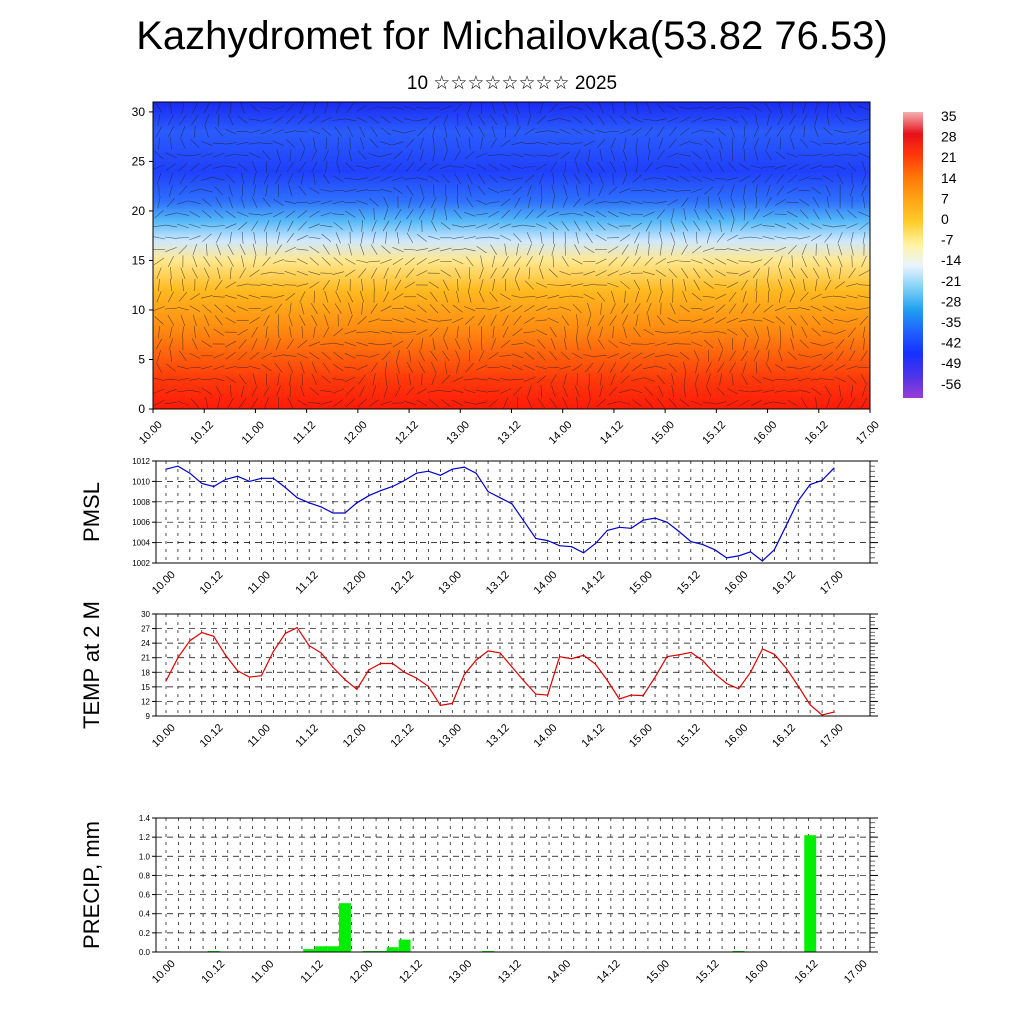 This screenshot has width=1024, height=1024. I want to click on x-tick-label: 14.12, so click(593, 736).